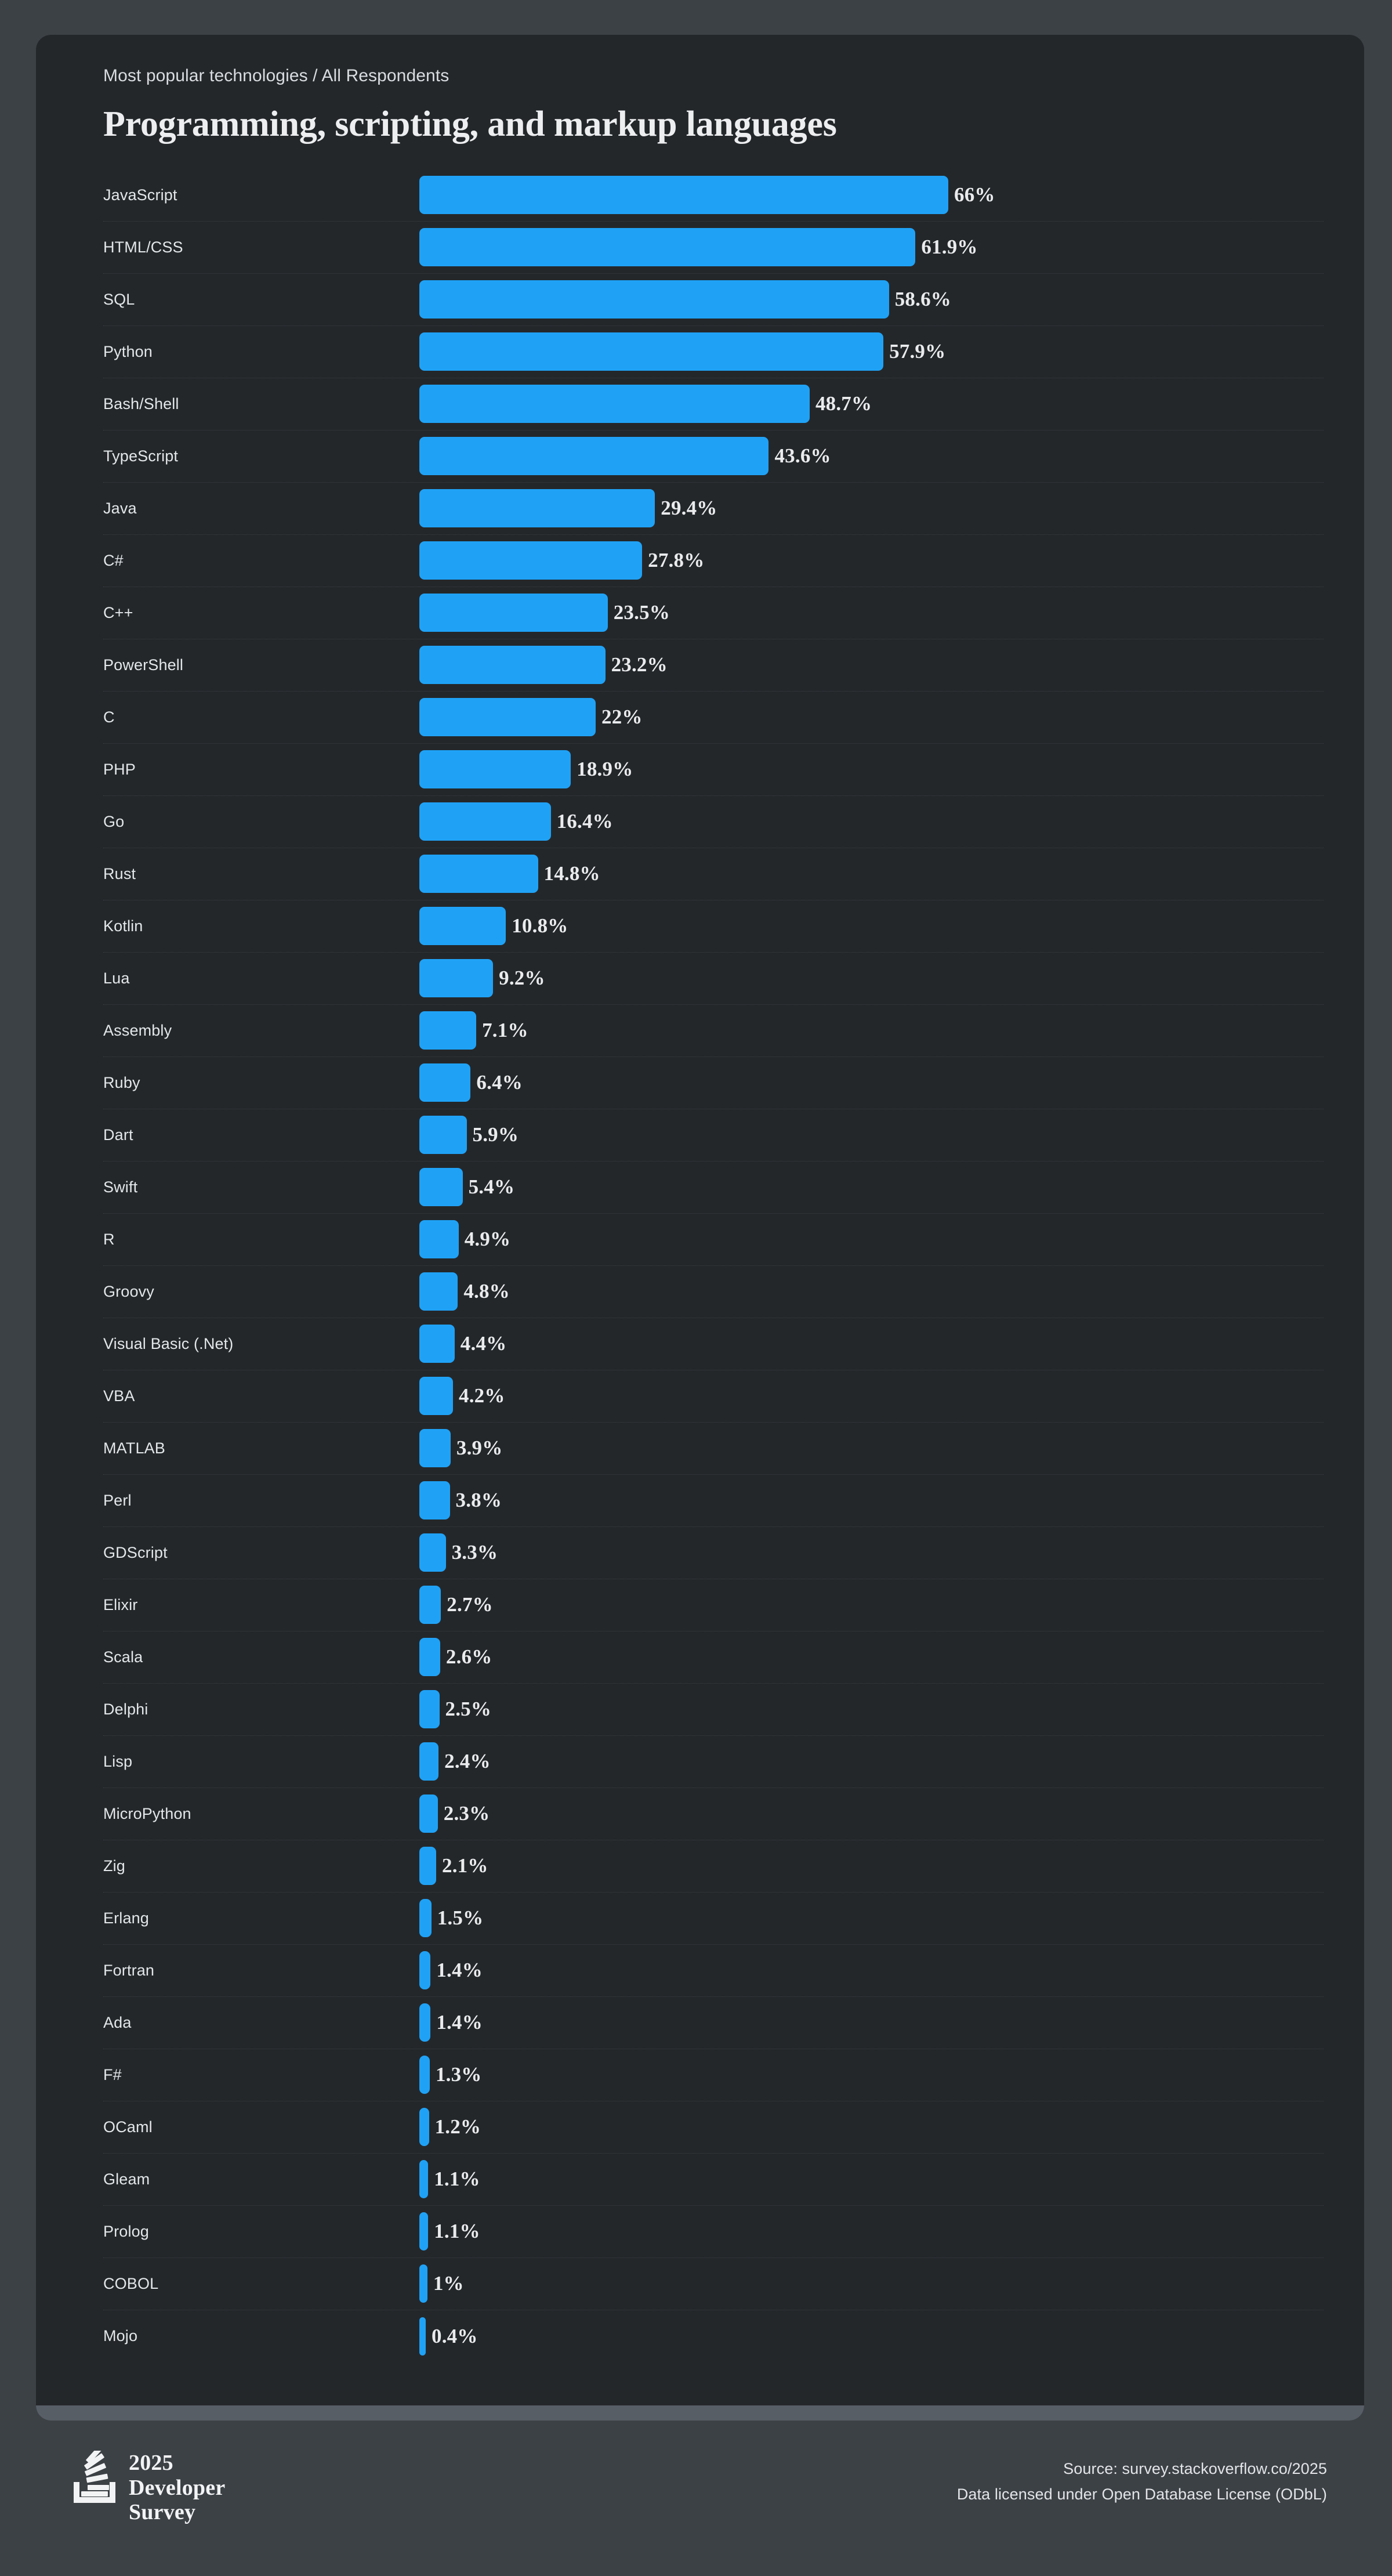  I want to click on chart-row-label: Delphi, so click(125, 1709).